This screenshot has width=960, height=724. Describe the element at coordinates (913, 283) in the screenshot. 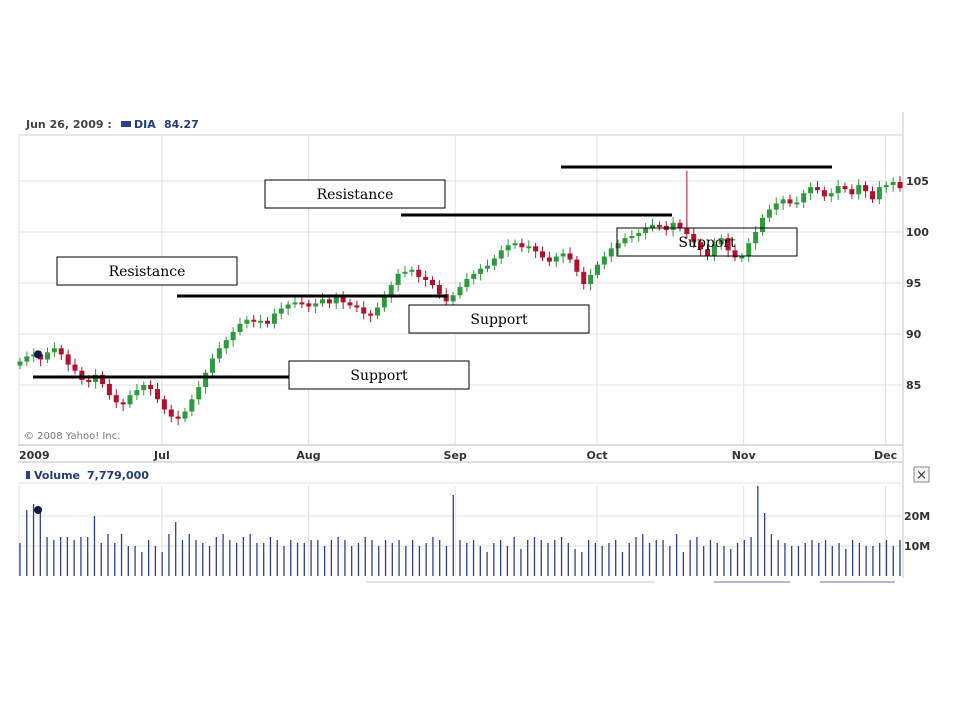

I see `price-tick-label: 95` at that location.